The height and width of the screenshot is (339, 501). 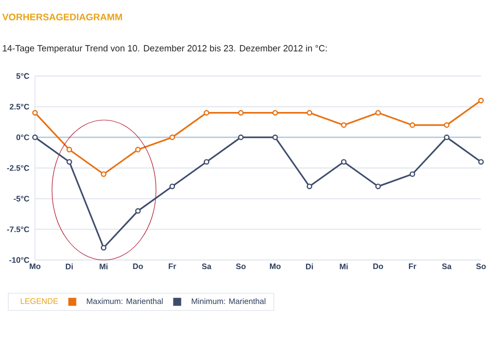 What do you see at coordinates (164, 49) in the screenshot?
I see `chart-subtitle: 14-Tage Temperatur Trend von 10. Dezember 2012 bis 23. Dezember 2012 in °C:` at bounding box center [164, 49].